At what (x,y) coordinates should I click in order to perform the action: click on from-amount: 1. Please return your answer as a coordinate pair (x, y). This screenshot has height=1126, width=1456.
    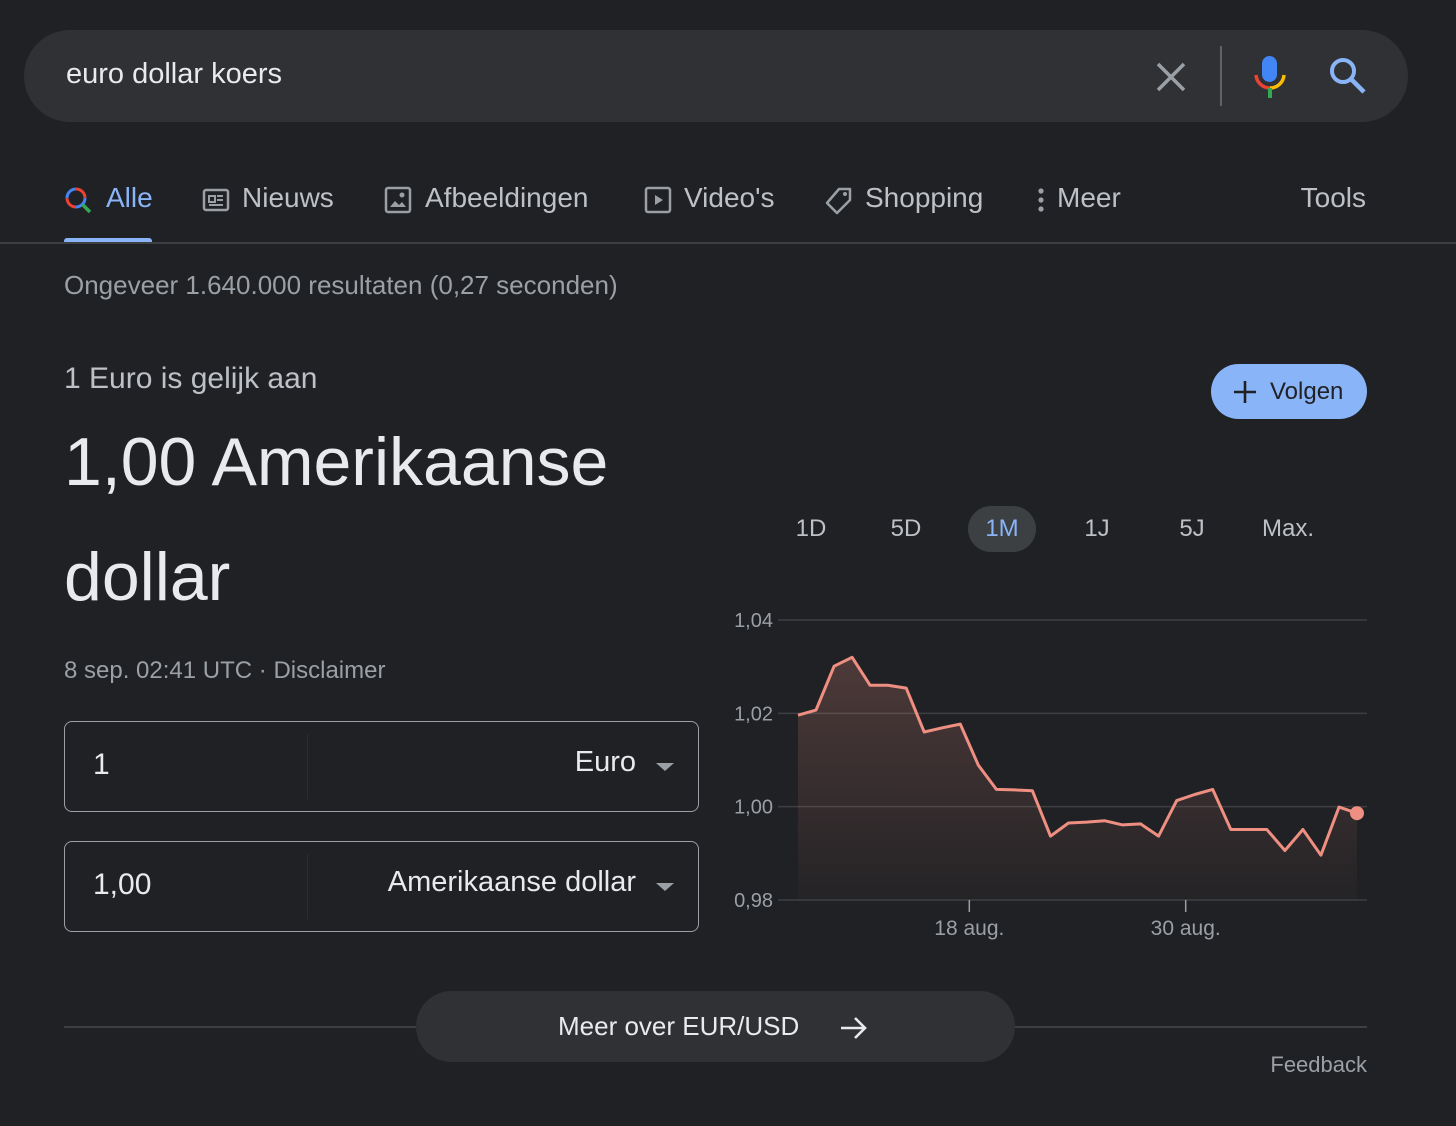
    Looking at the image, I should click on (101, 764).